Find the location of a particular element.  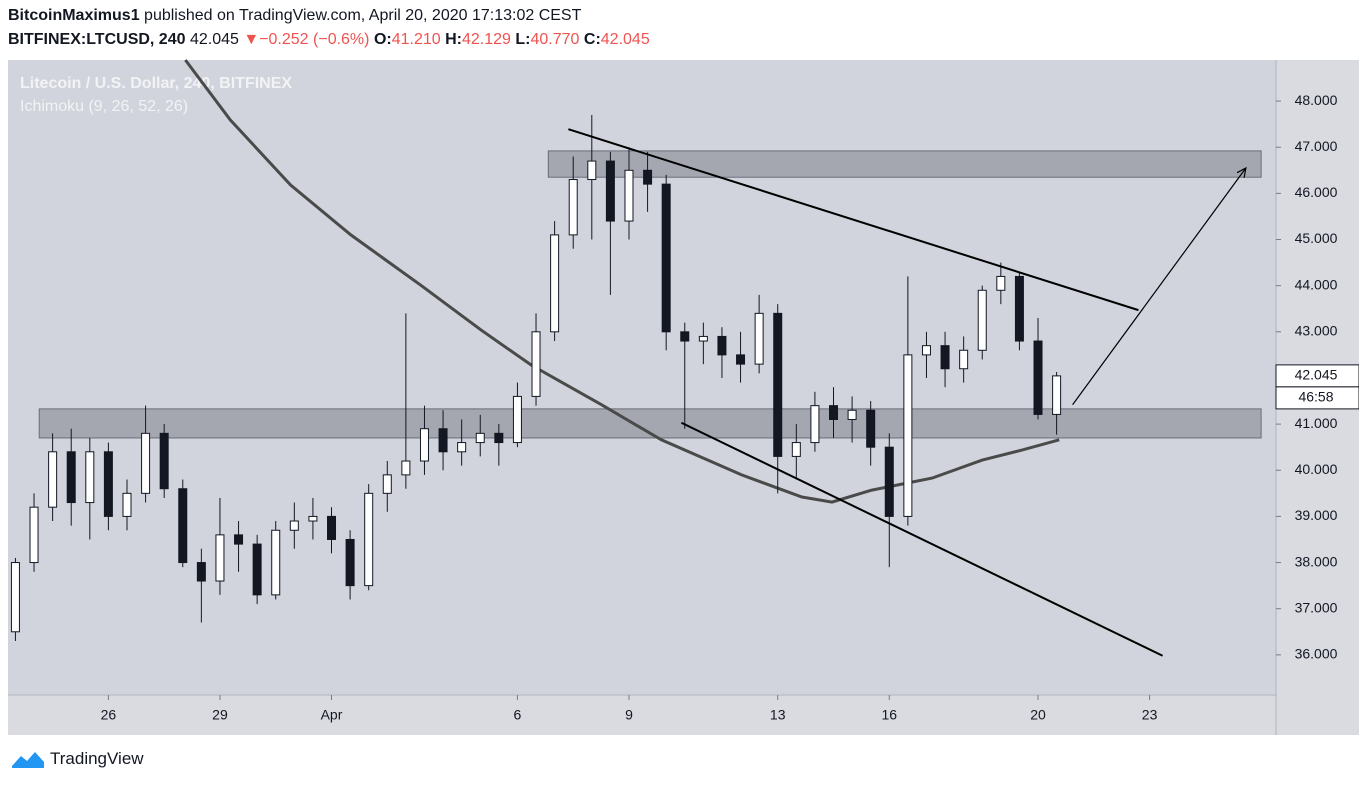

x-tick-label: 23 is located at coordinates (1150, 715).